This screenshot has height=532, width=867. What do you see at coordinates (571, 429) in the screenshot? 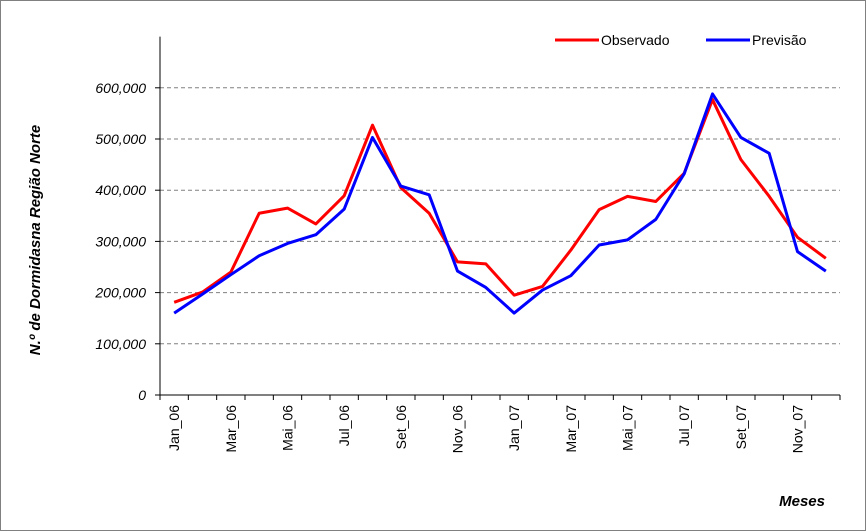
I see `x-tick-label: Mar_07` at bounding box center [571, 429].